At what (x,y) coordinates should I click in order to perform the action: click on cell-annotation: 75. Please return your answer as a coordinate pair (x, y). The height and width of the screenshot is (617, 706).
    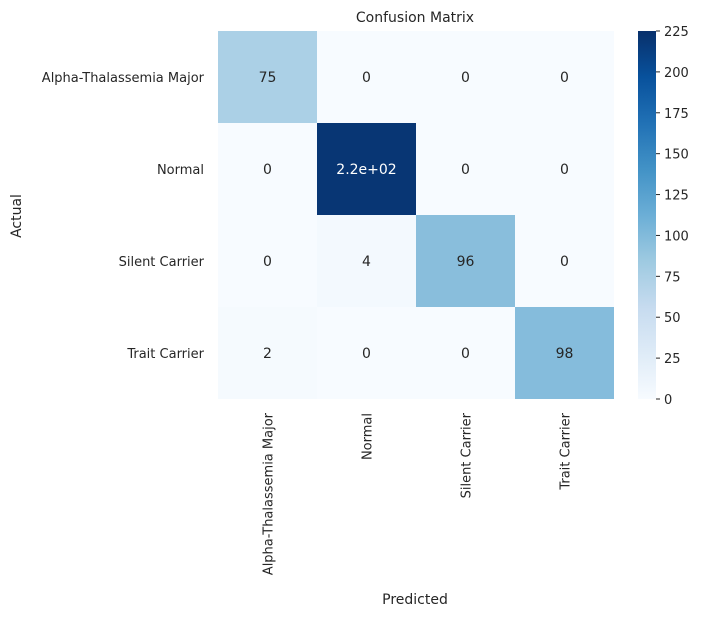
    Looking at the image, I should click on (268, 78).